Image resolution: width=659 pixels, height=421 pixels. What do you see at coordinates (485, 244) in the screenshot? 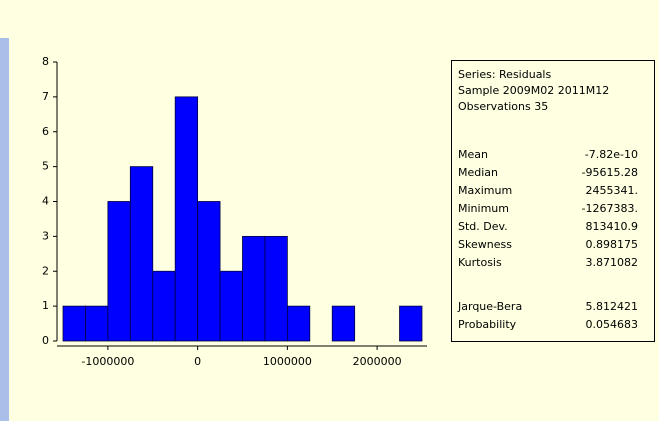
I see `stat-label: Skewness` at bounding box center [485, 244].